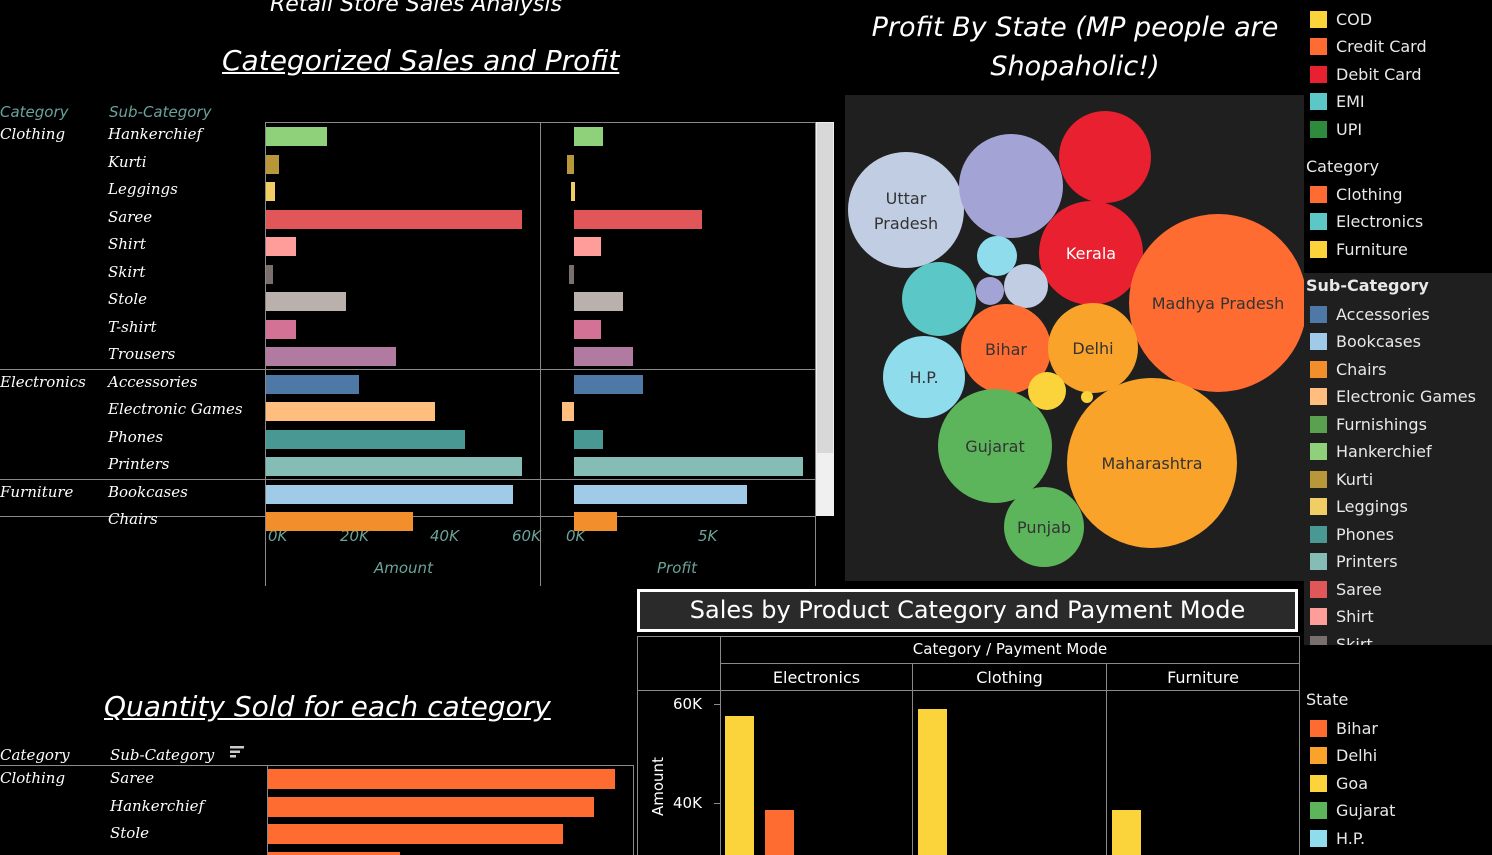 The width and height of the screenshot is (1492, 855). What do you see at coordinates (127, 271) in the screenshot?
I see `subcategory-label: Skirt` at bounding box center [127, 271].